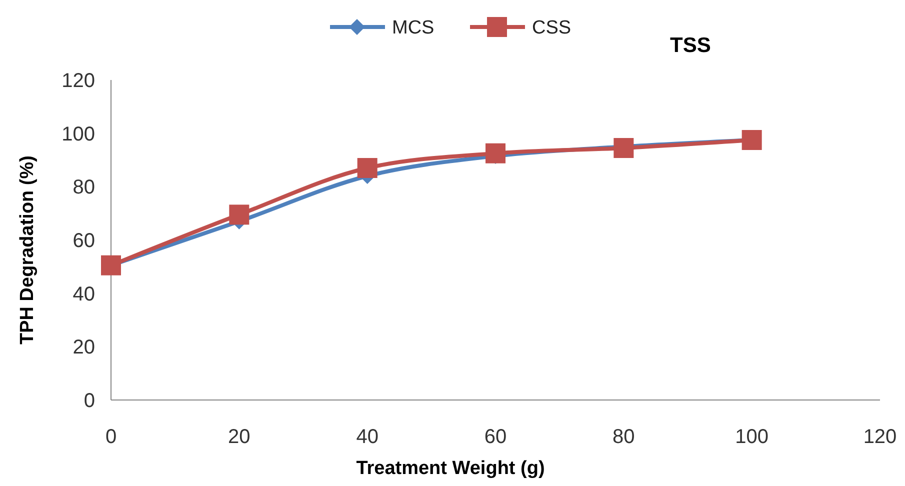 Image resolution: width=905 pixels, height=486 pixels. I want to click on x-tick-label: 100, so click(752, 437).